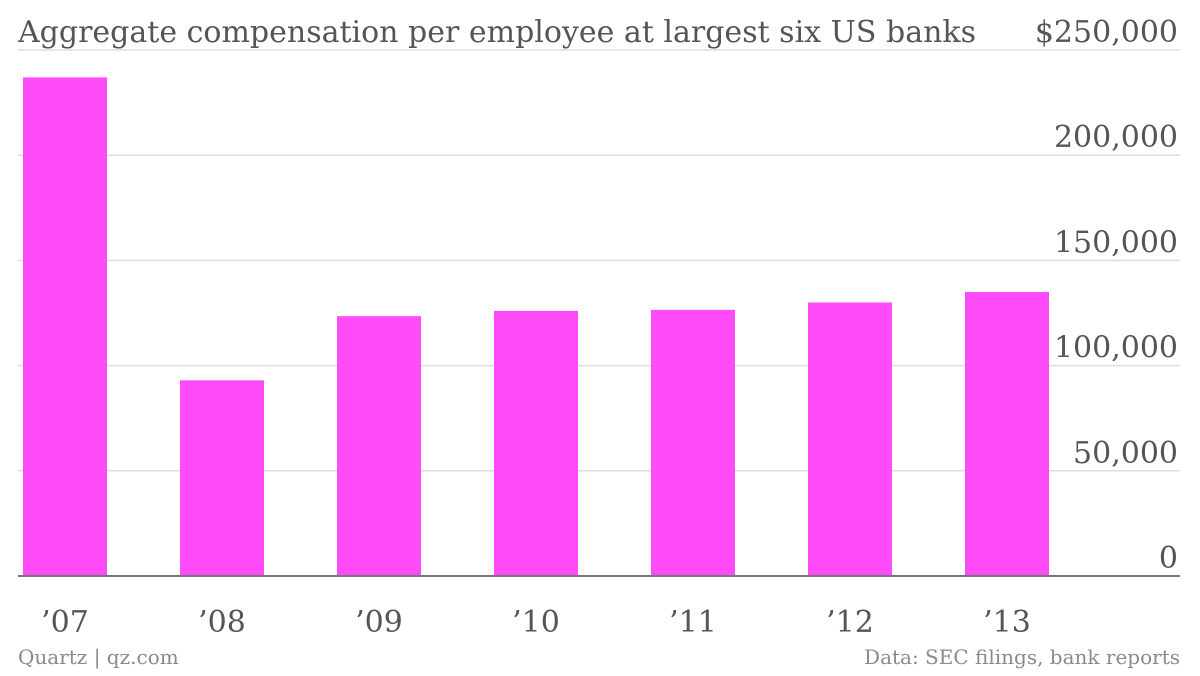 This screenshot has width=1200, height=676. I want to click on y-tick-label: 200,000, so click(1116, 137).